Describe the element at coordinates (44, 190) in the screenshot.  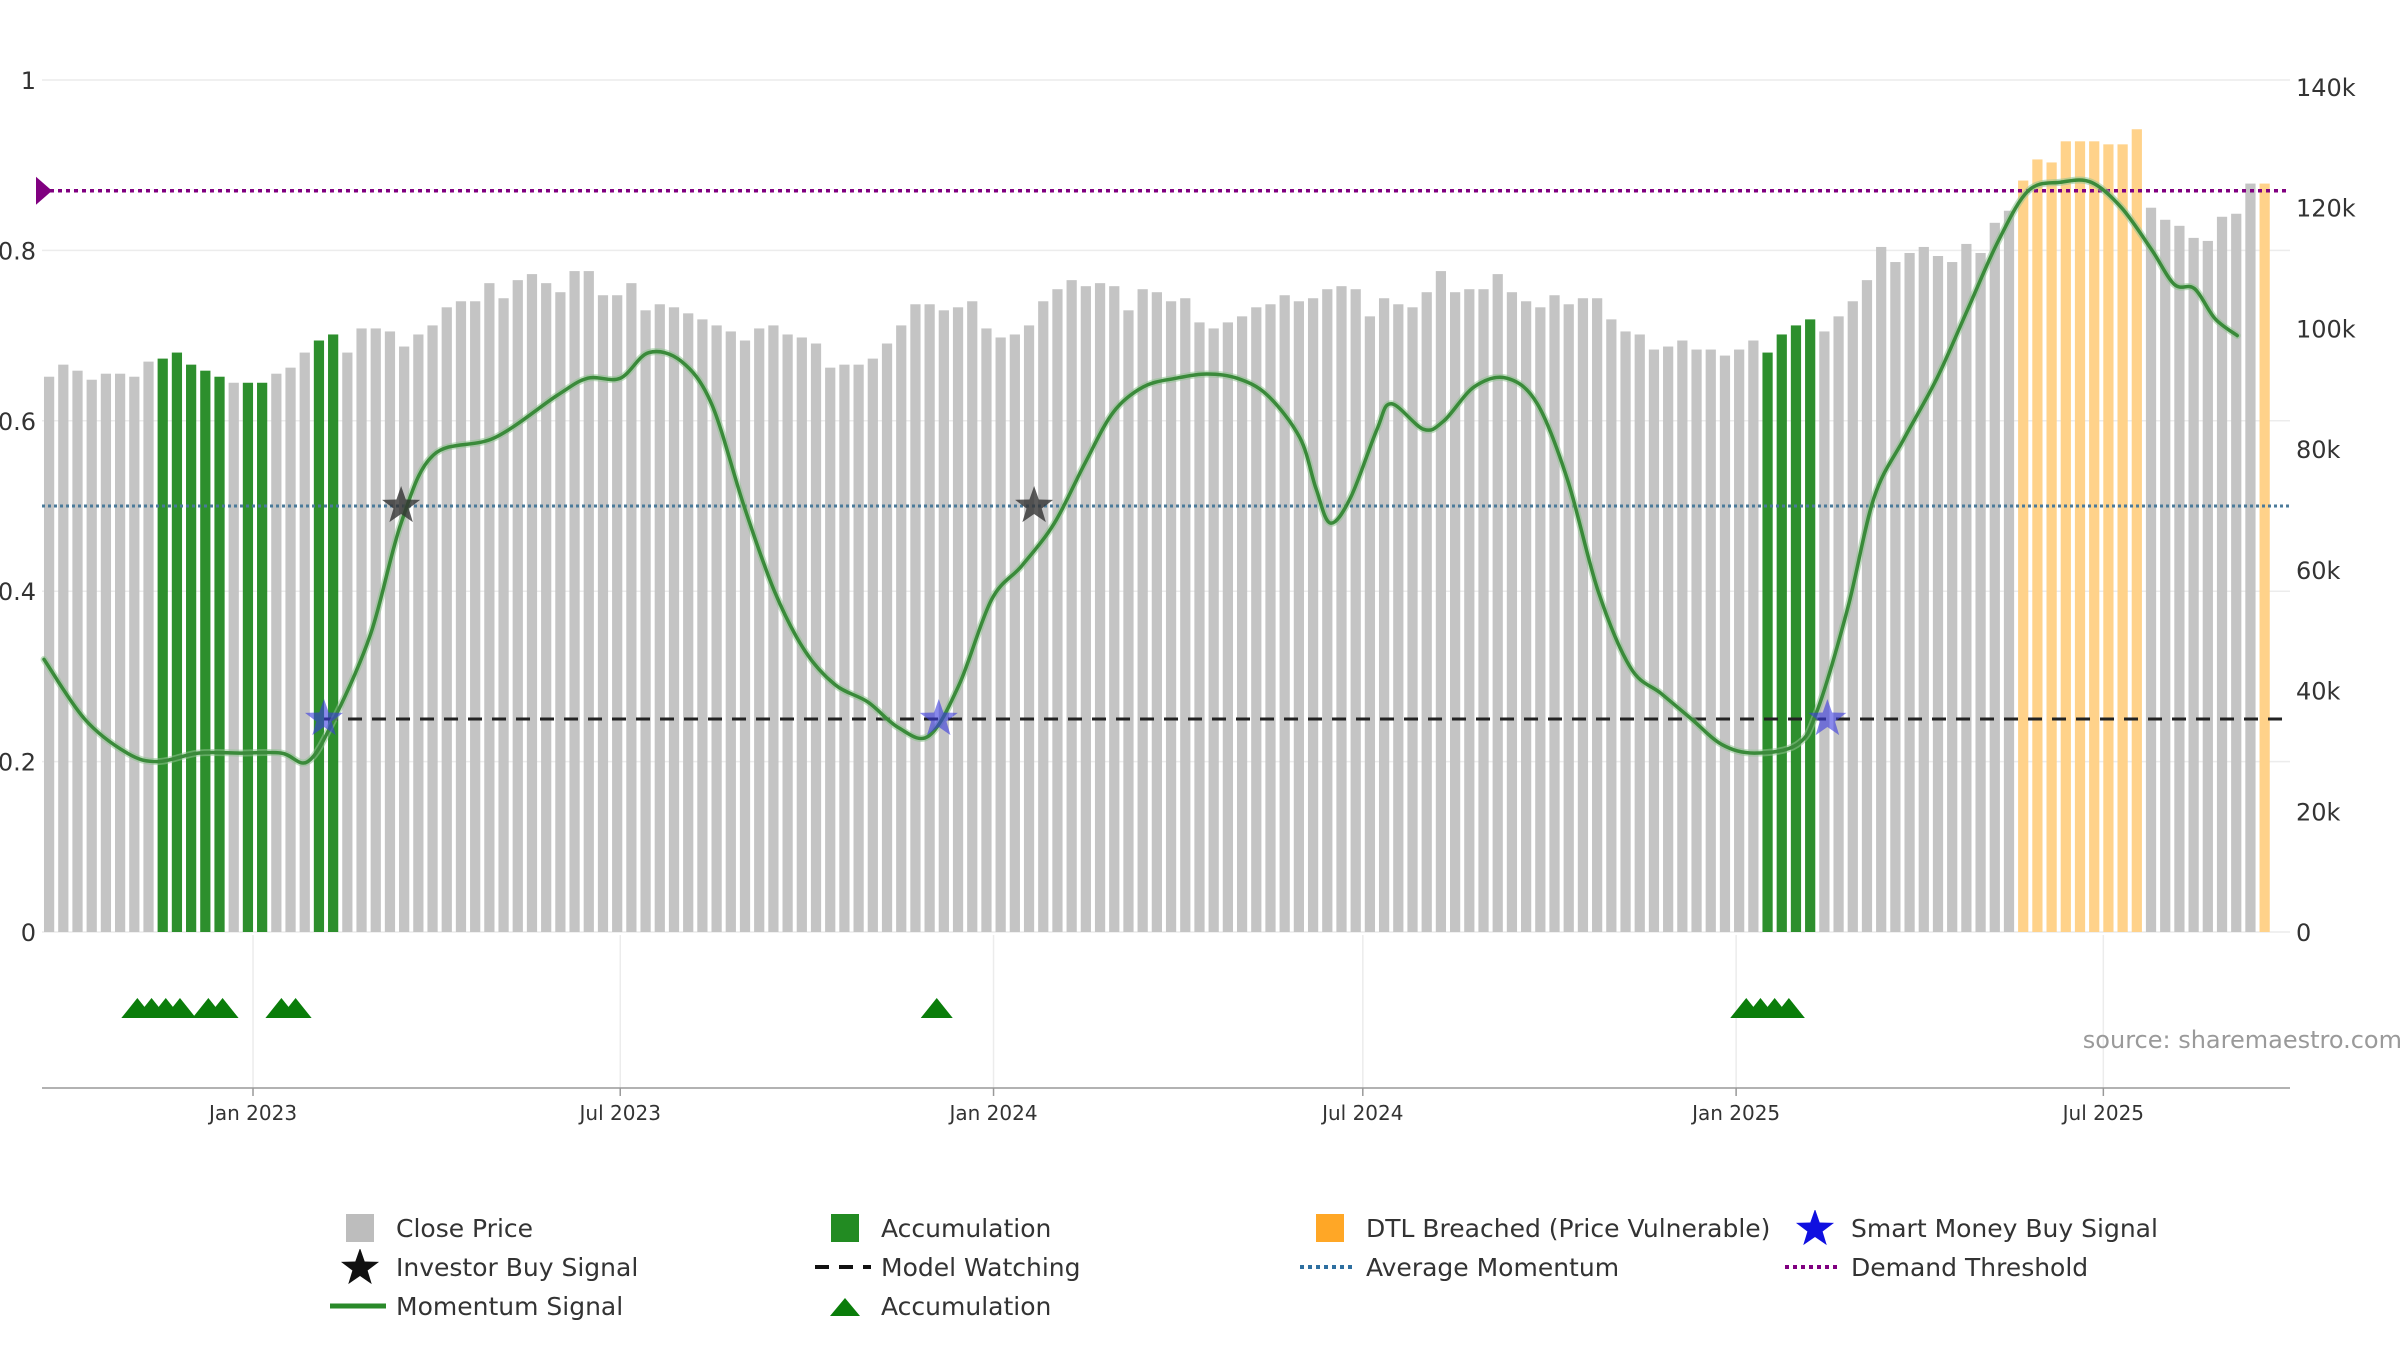
I see `demand-threshold-marker` at that location.